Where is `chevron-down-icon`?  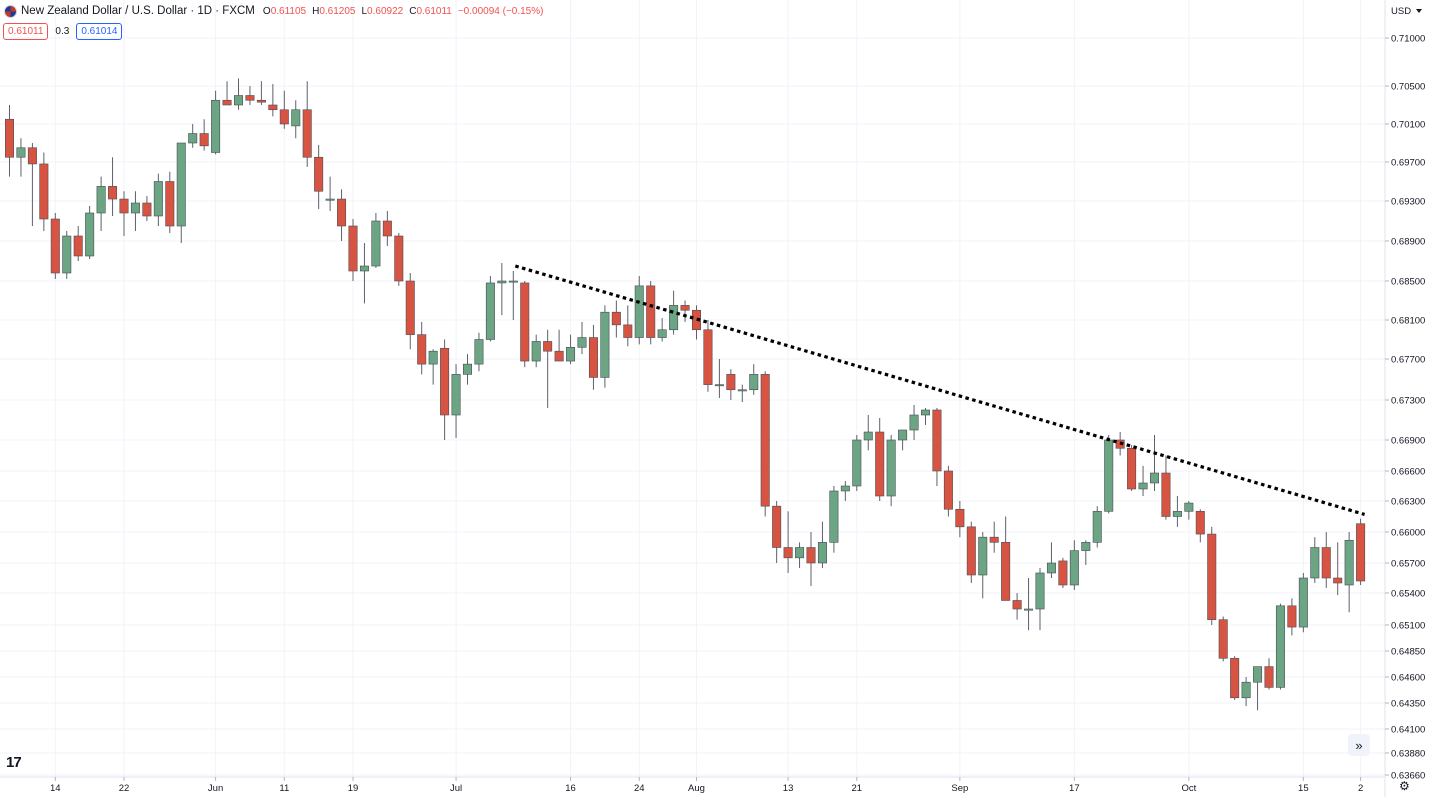
chevron-down-icon is located at coordinates (1419, 11).